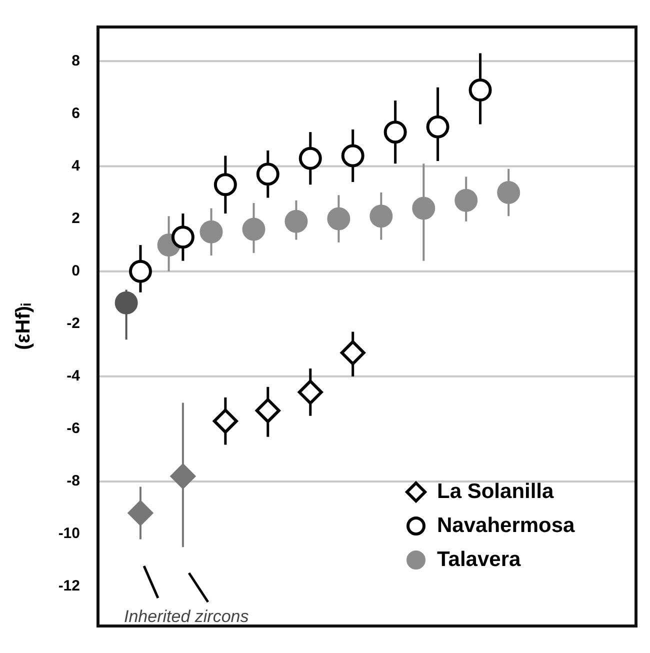 The height and width of the screenshot is (653, 650). I want to click on legend-label: Talavera, so click(479, 560).